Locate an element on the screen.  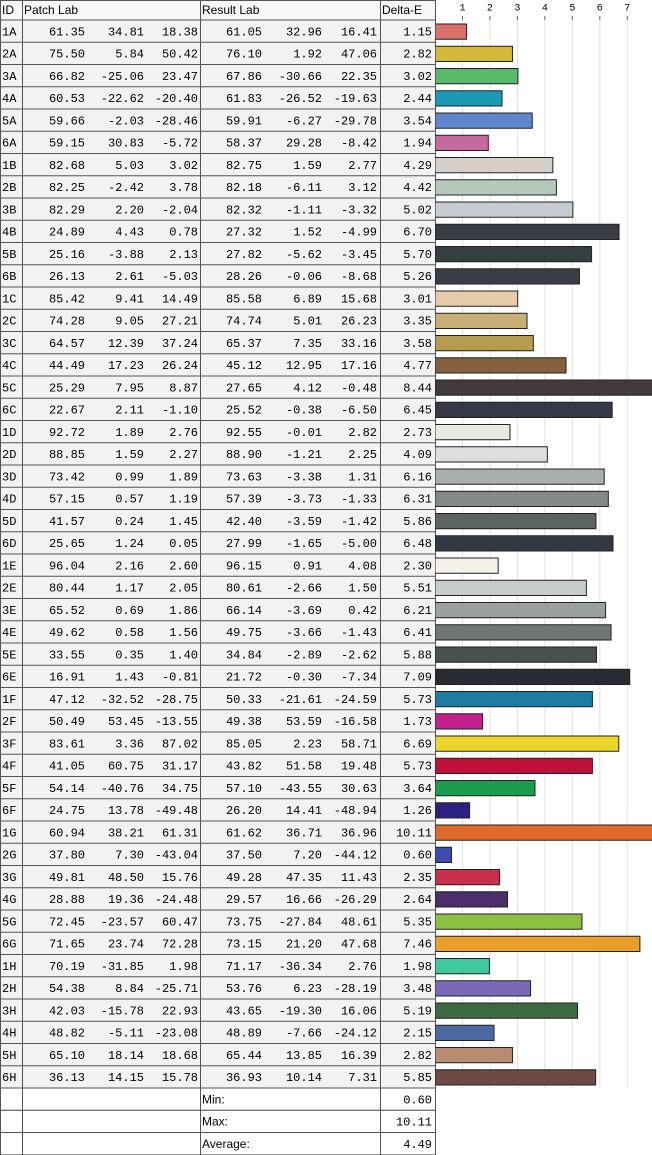
delta-e: 5.19 is located at coordinates (417, 1011).